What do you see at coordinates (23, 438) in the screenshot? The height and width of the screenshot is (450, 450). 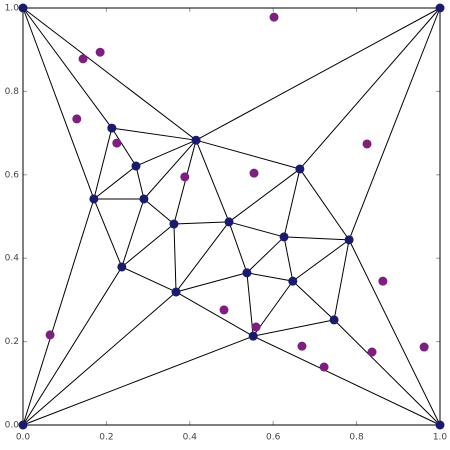 I see `x-tick-label: 0.0` at bounding box center [23, 438].